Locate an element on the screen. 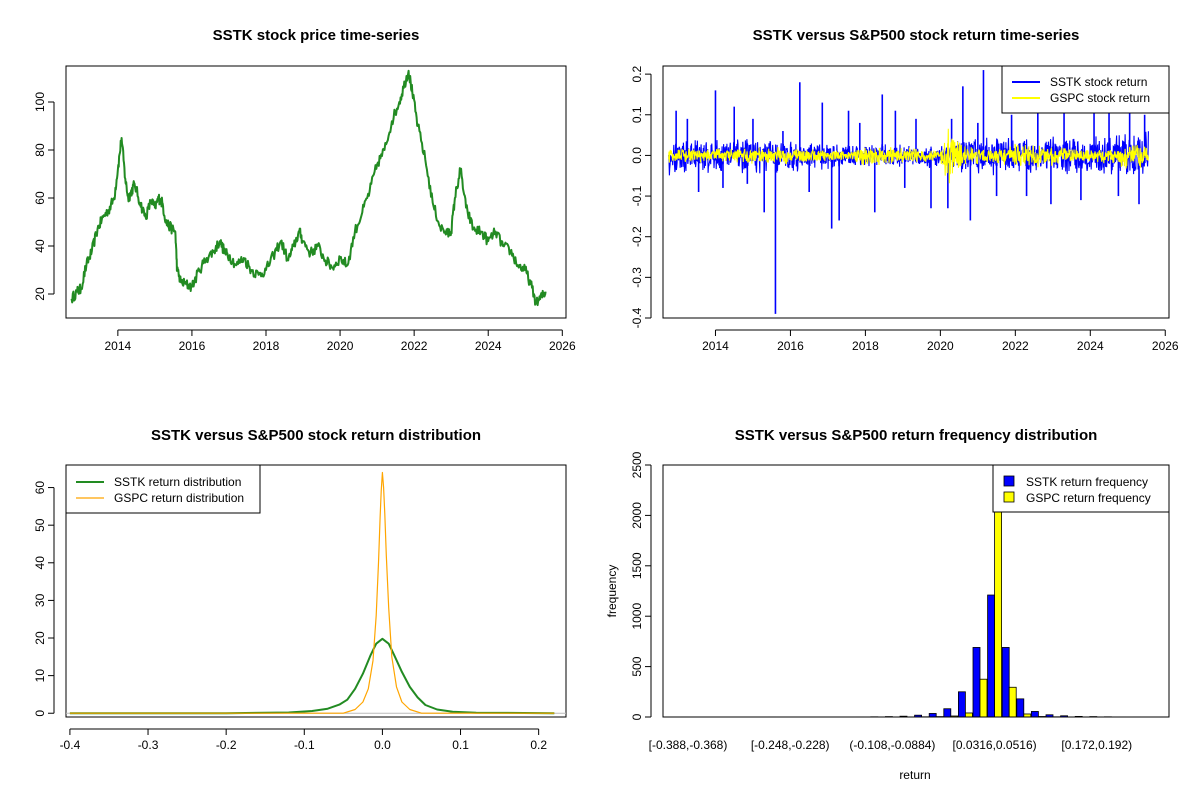 Image resolution: width=1200 pixels, height=800 pixels. price-x-tick-label: 2022 is located at coordinates (414, 346).